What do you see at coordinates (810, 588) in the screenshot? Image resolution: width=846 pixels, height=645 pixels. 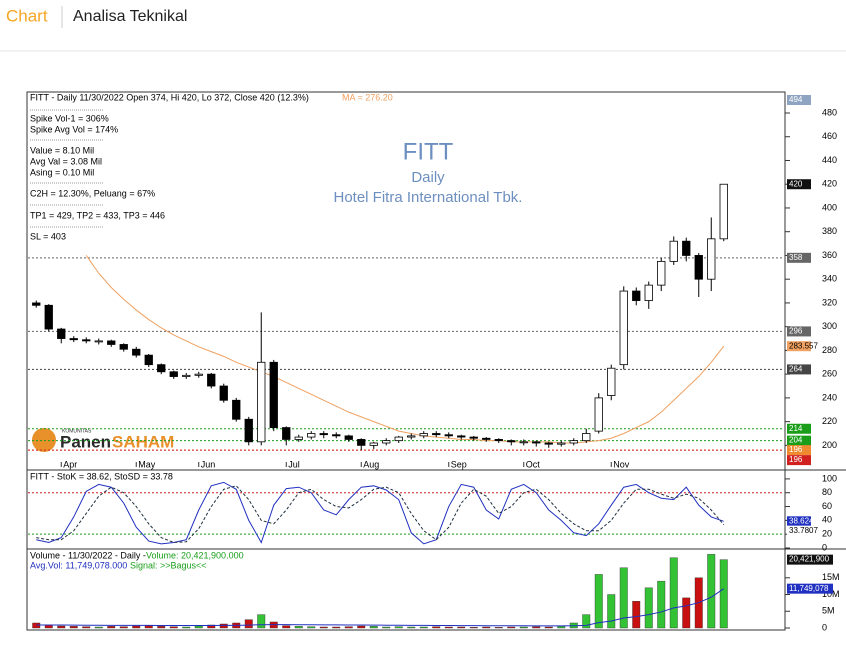 I see `avg-last-bg` at bounding box center [810, 588].